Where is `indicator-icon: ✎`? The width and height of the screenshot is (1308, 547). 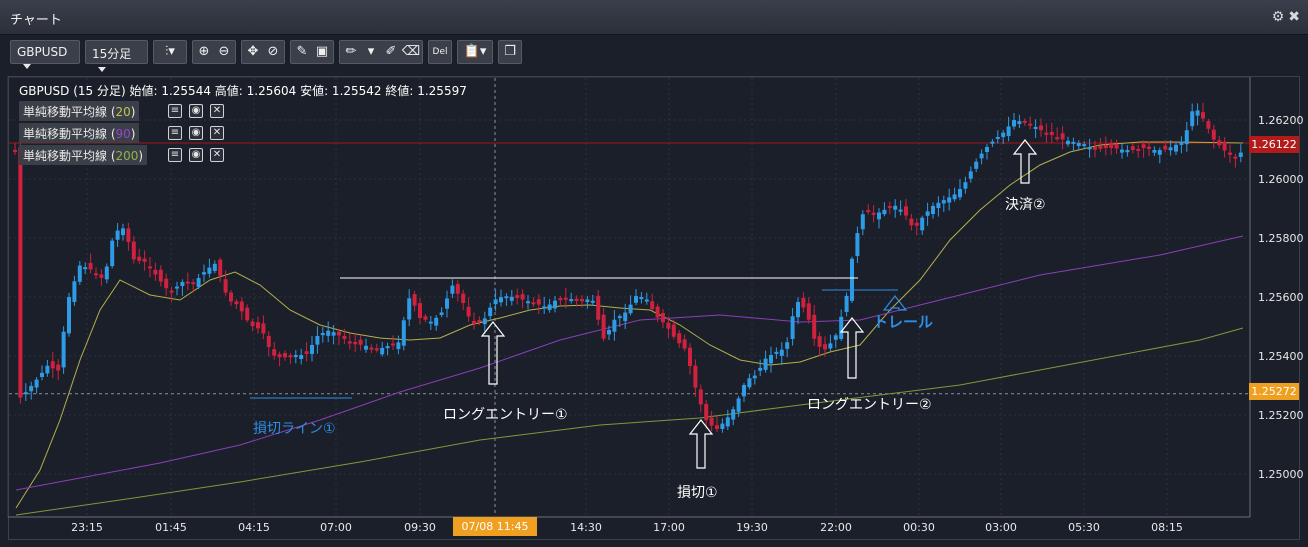
indicator-icon: ✎ is located at coordinates (302, 51).